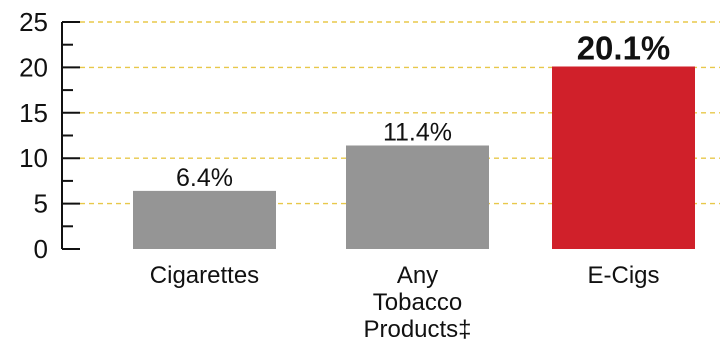  I want to click on y-tick-label: 0, so click(41, 249).